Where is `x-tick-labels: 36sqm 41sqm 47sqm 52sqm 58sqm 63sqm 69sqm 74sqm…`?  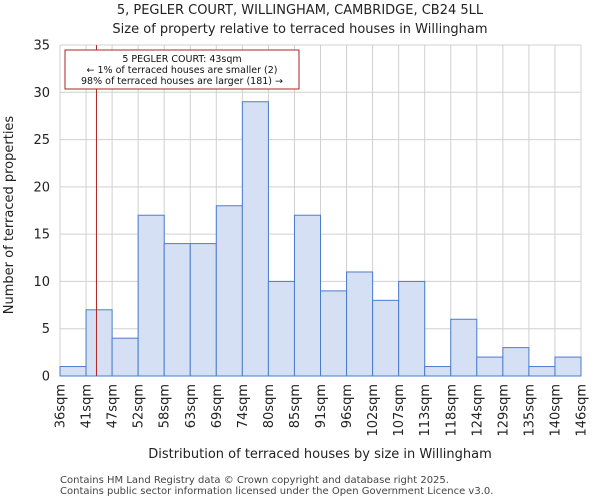
x-tick-labels: 36sqm 41sqm 47sqm 52sqm 58sqm 63sqm 69sqm 74sqm… is located at coordinates (322, 410).